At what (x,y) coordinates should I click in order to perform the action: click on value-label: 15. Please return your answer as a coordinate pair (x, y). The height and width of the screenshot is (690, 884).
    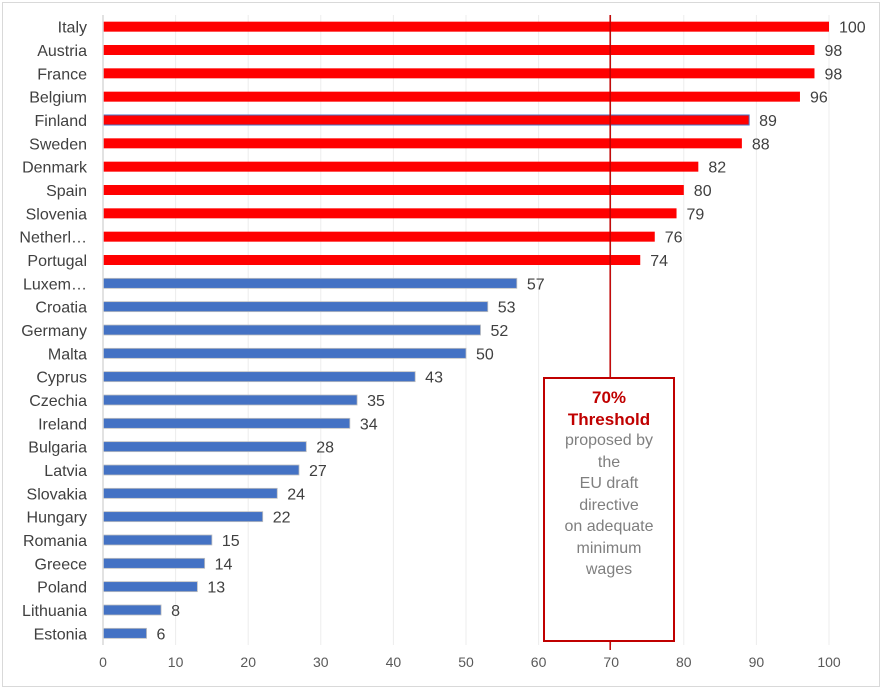
    Looking at the image, I should click on (231, 541).